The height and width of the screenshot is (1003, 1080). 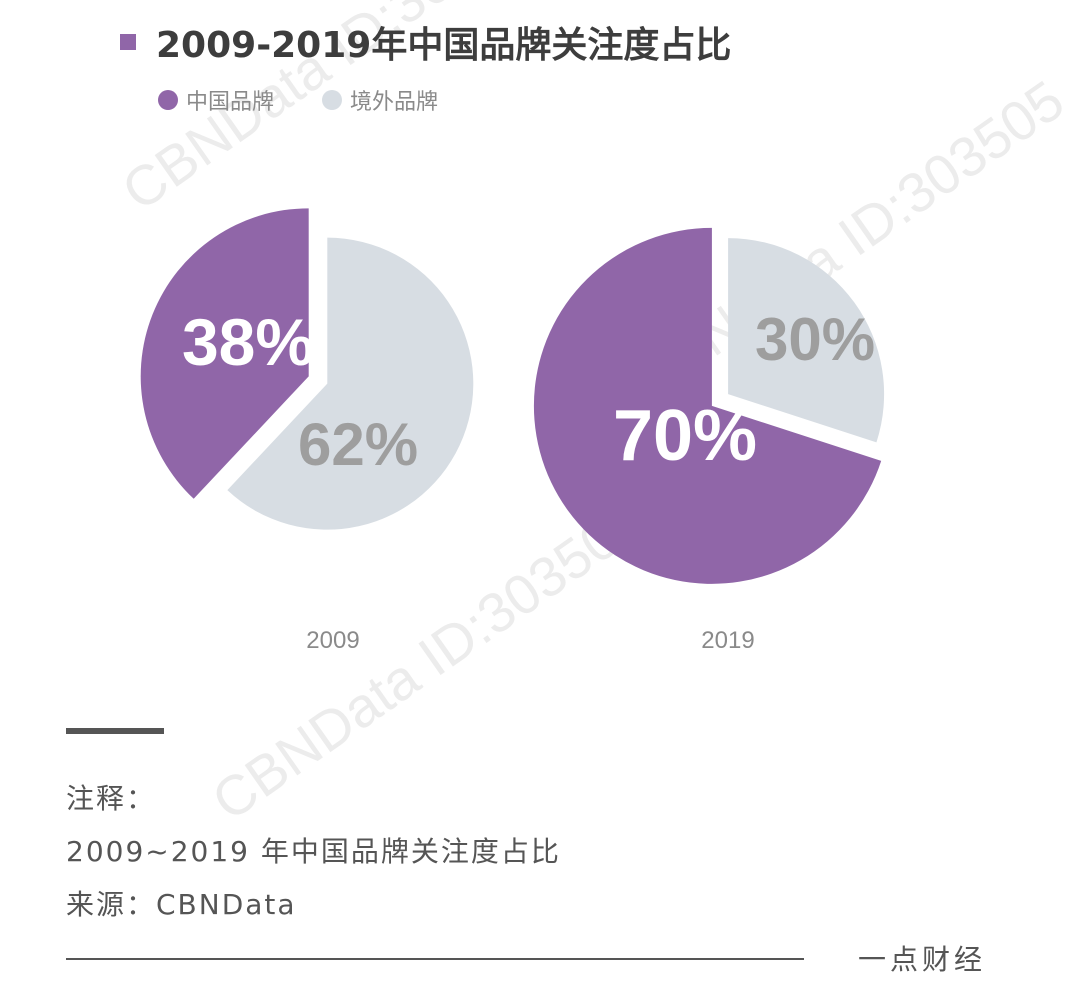 I want to click on chart-title: 2009-2019年中国品牌关注度占比, so click(x=425, y=42).